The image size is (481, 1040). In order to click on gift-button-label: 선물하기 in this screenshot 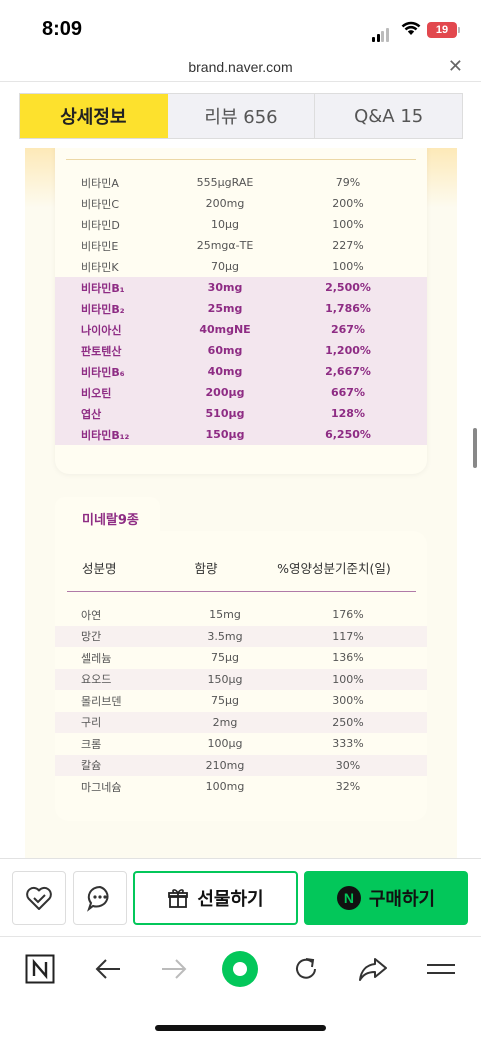, I will do `click(230, 899)`.